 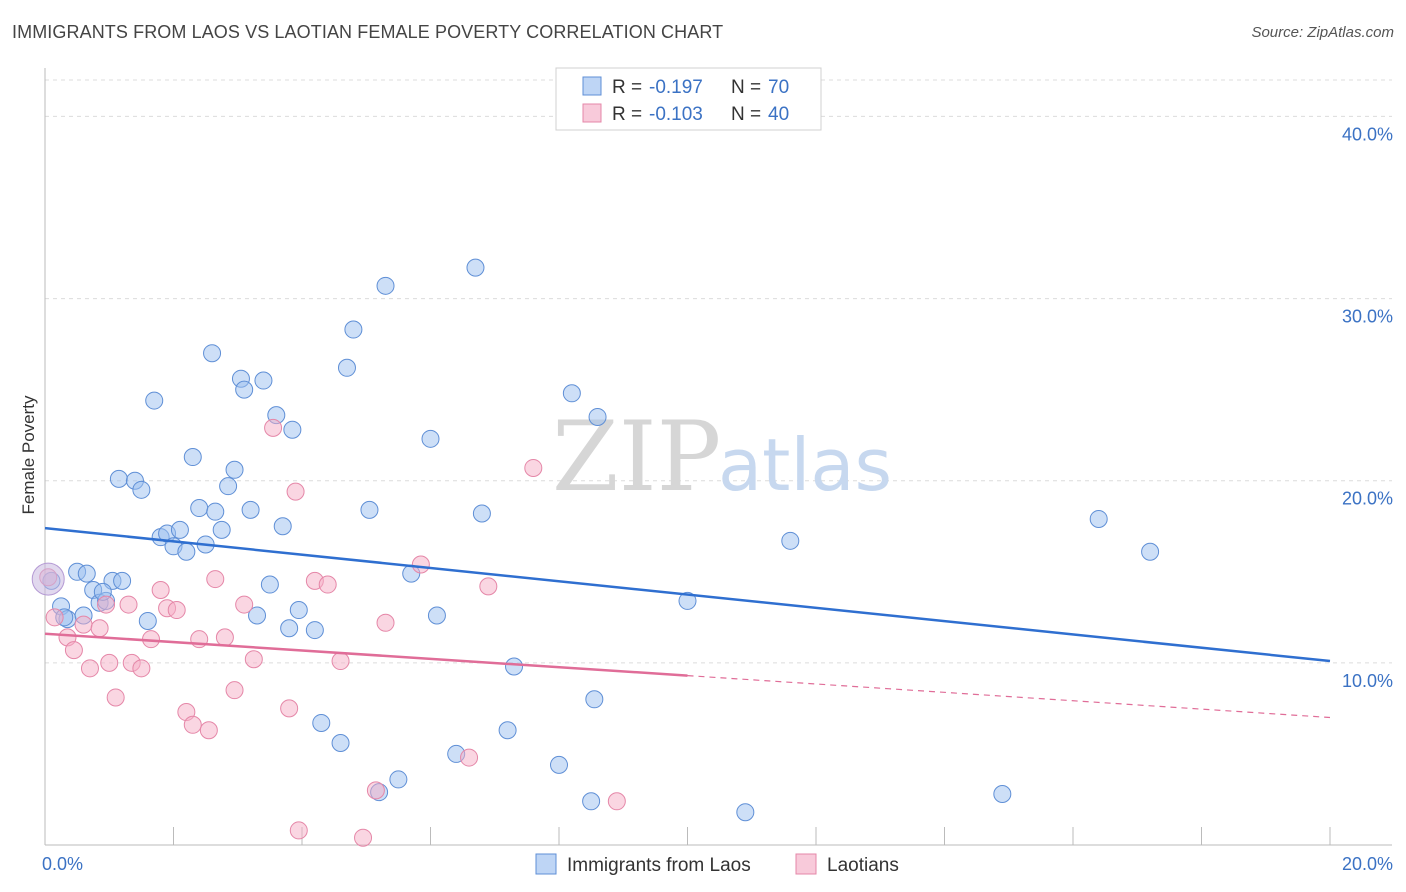 I want to click on bottom-legend: Immigrants from Laos Laotians, so click(x=717, y=864).